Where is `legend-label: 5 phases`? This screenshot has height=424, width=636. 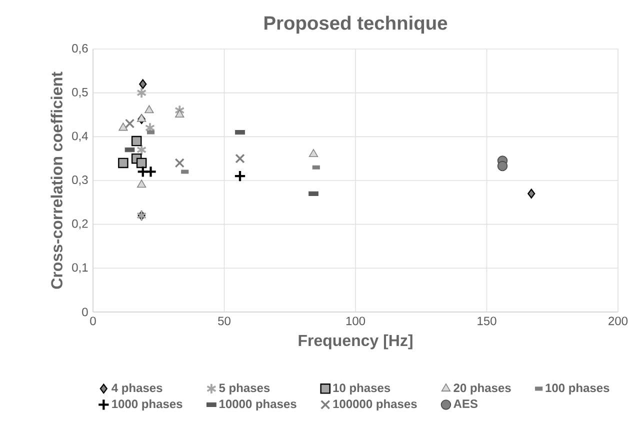
legend-label: 5 phases is located at coordinates (244, 389).